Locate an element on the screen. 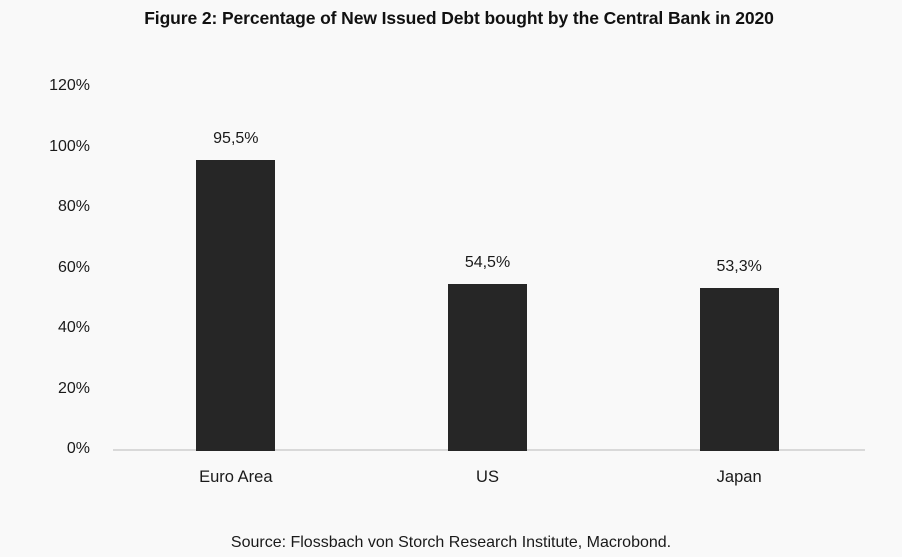 This screenshot has width=902, height=557. bar-value-label: 54,5% is located at coordinates (487, 263).